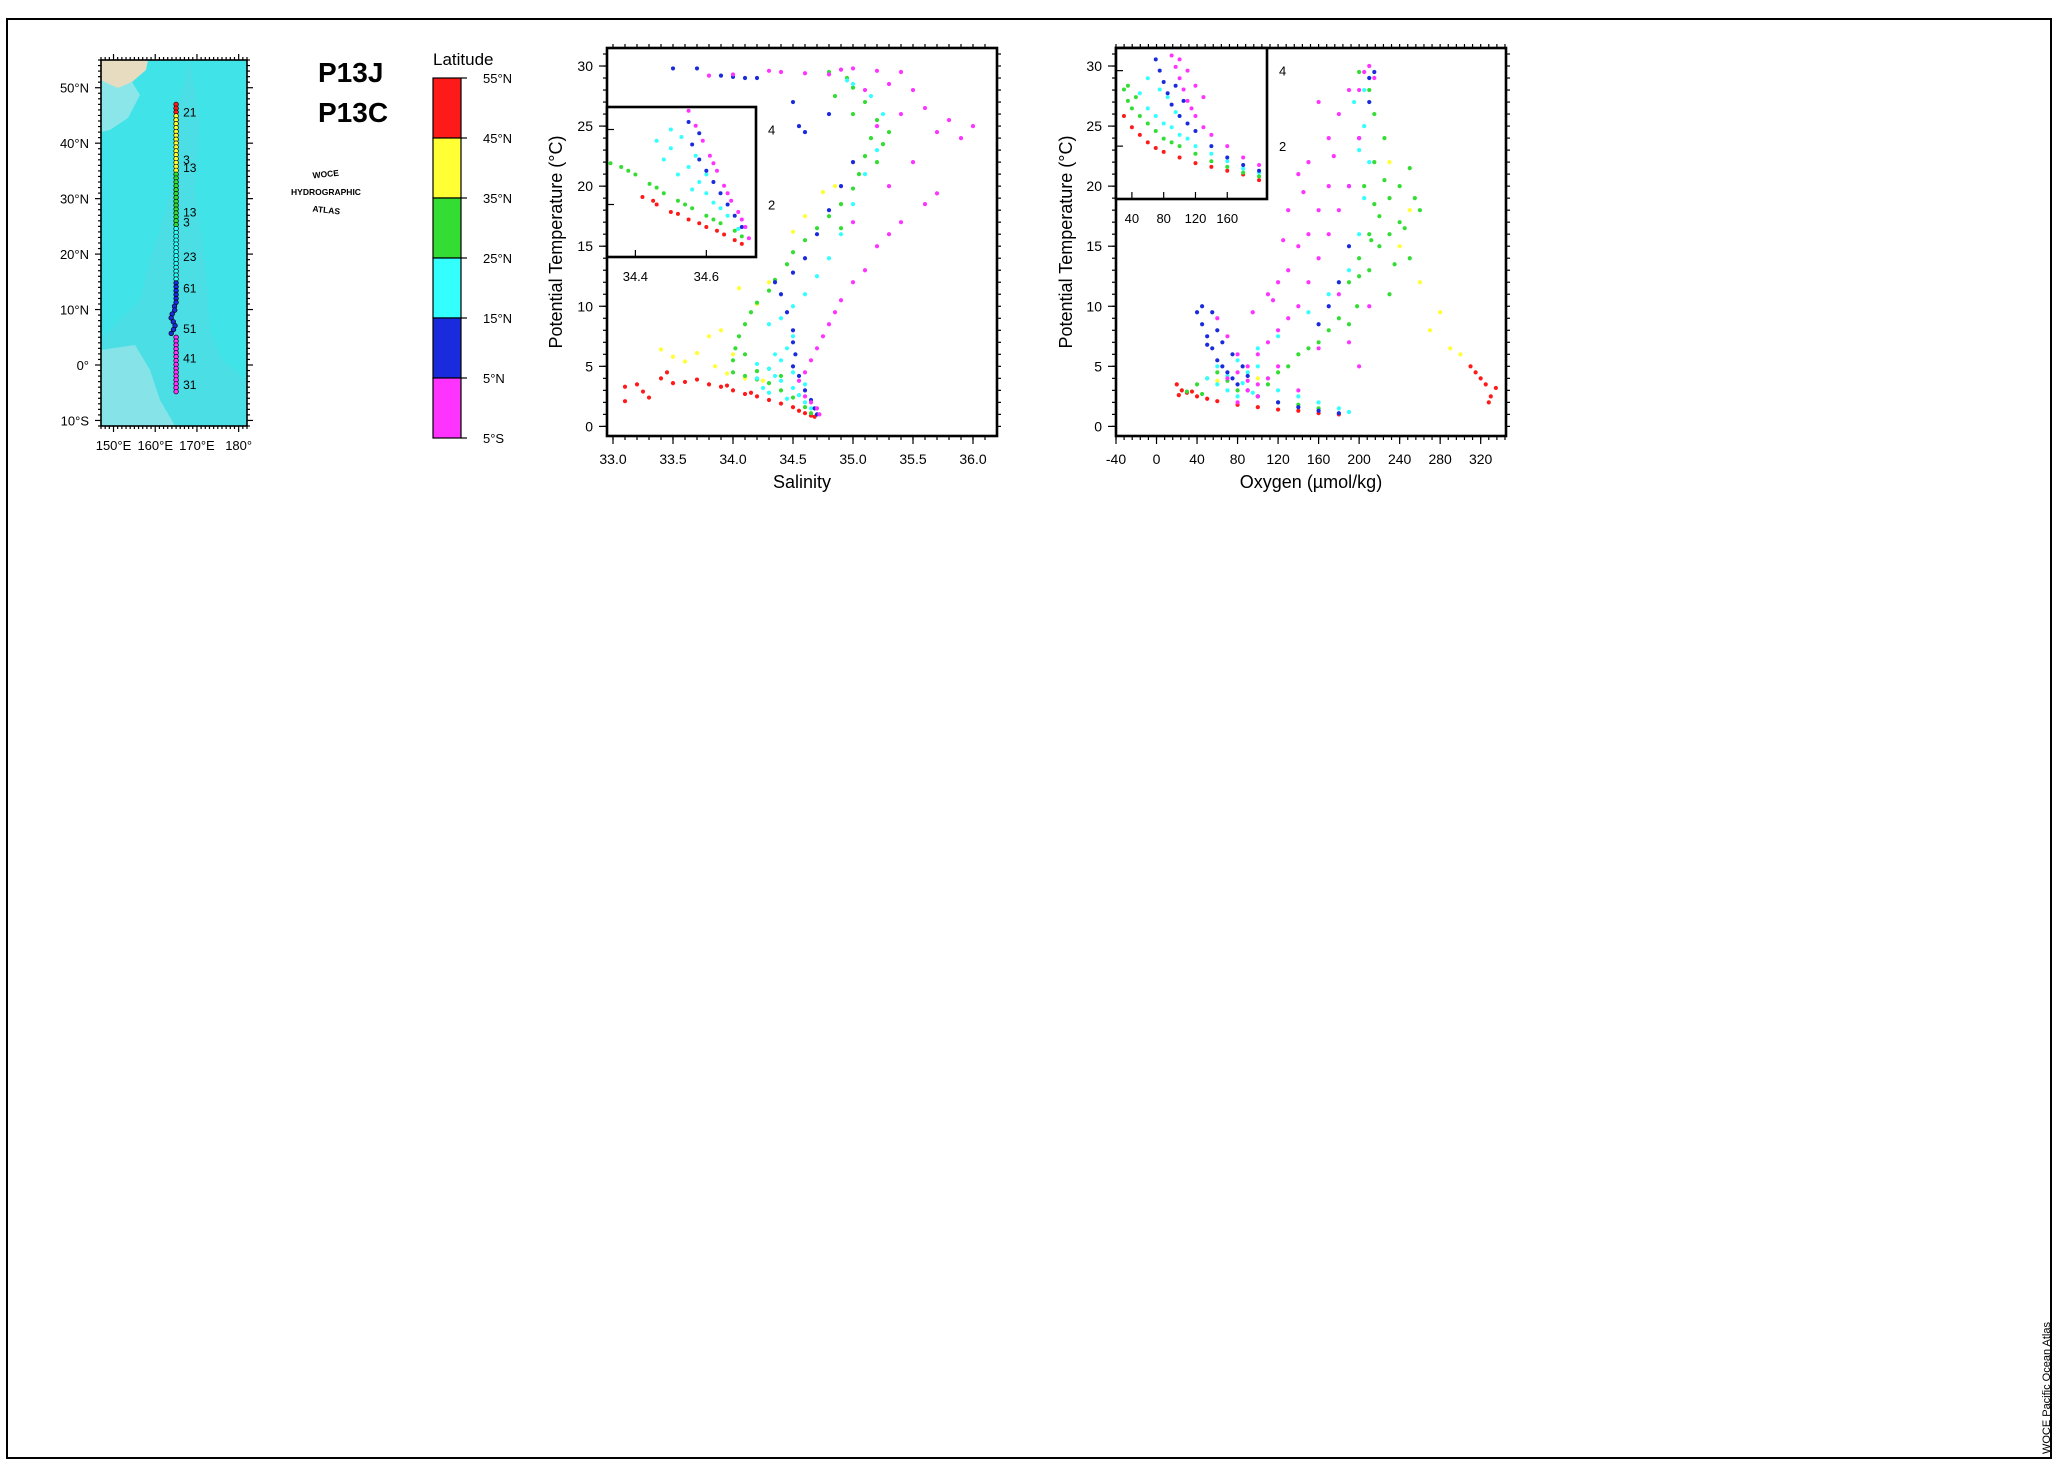 The height and width of the screenshot is (1472, 2061). What do you see at coordinates (1282, 71) in the screenshot?
I see `y-tick-label: 4` at bounding box center [1282, 71].